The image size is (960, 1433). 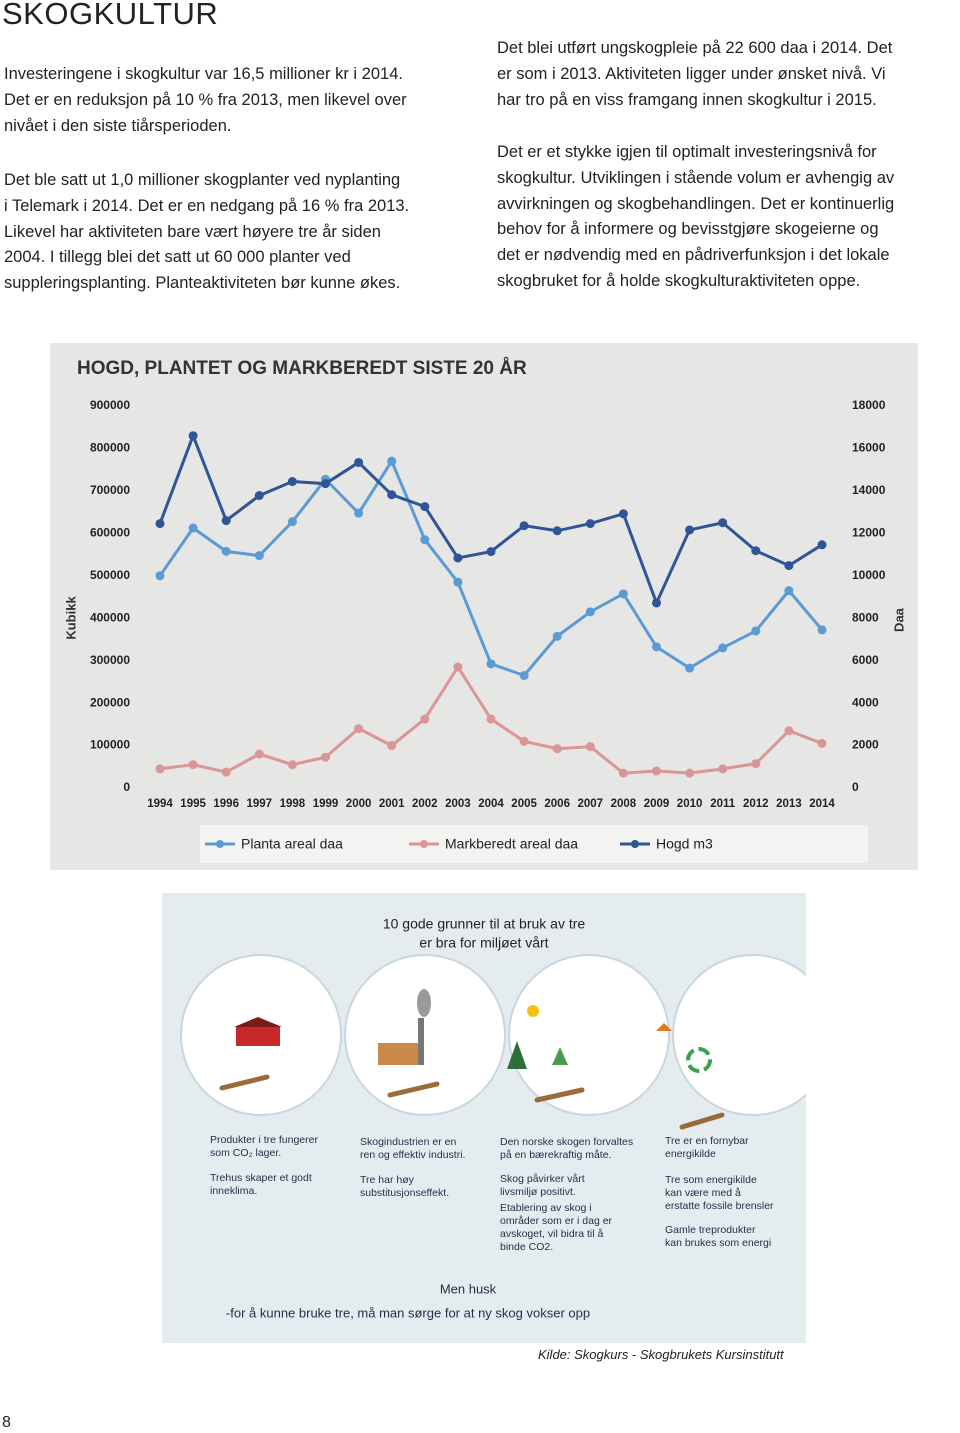 I want to click on smoke, so click(x=424, y=1003).